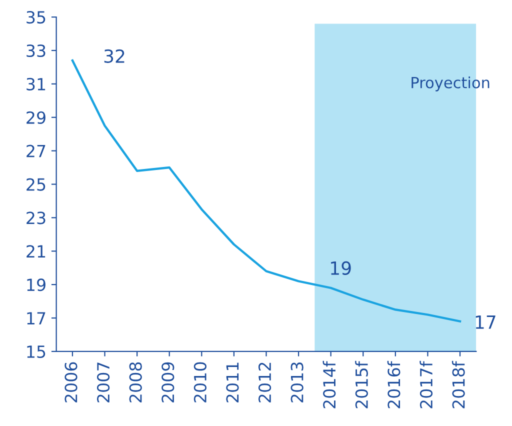 This screenshot has height=426, width=512. I want to click on x-tick-label: 2015f, so click(361, 384).